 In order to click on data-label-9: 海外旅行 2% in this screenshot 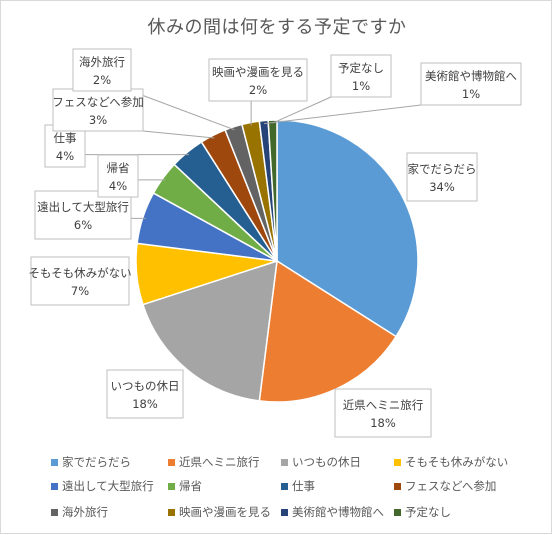, I will do `click(102, 70)`.